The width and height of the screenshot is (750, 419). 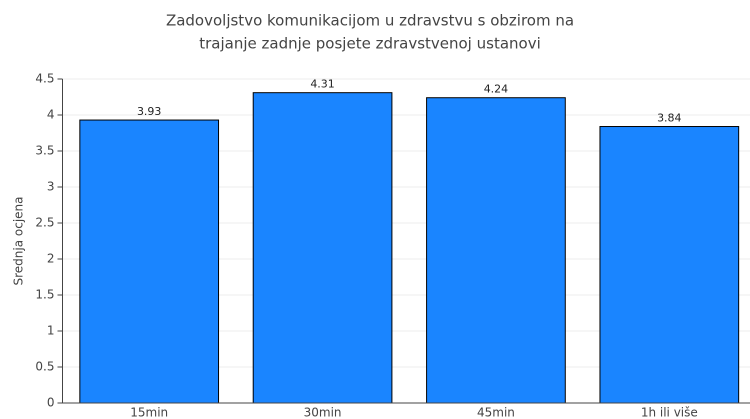 What do you see at coordinates (44, 295) in the screenshot?
I see `y-tick-label: 1.5` at bounding box center [44, 295].